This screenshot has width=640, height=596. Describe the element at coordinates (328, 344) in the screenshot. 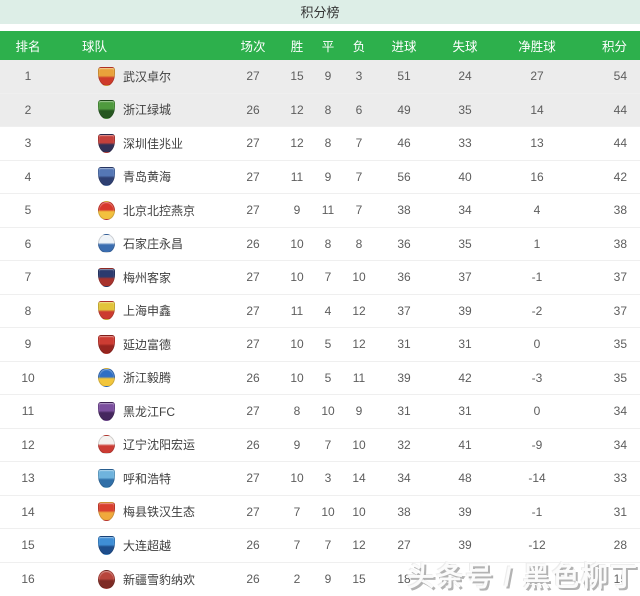

I see `draw-cell: 5` at that location.